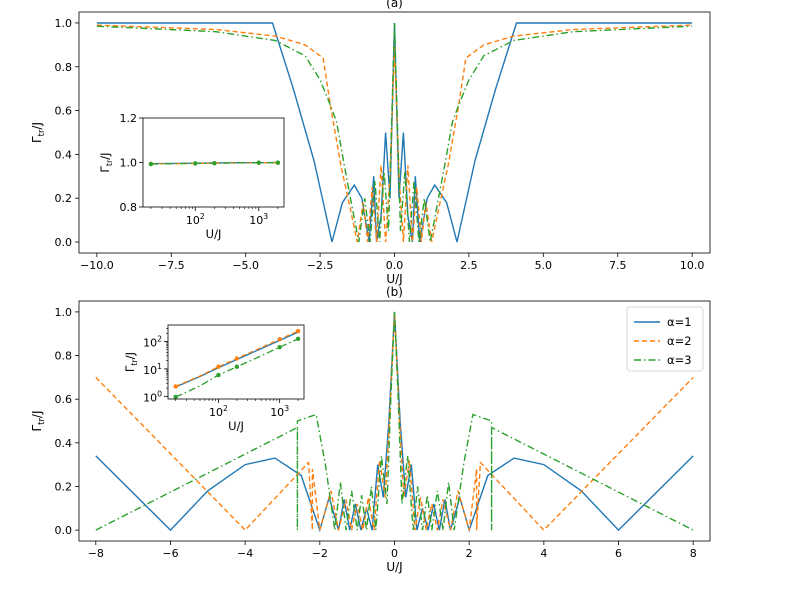  What do you see at coordinates (544, 265) in the screenshot?
I see `x-tick-label: 5.0` at bounding box center [544, 265].